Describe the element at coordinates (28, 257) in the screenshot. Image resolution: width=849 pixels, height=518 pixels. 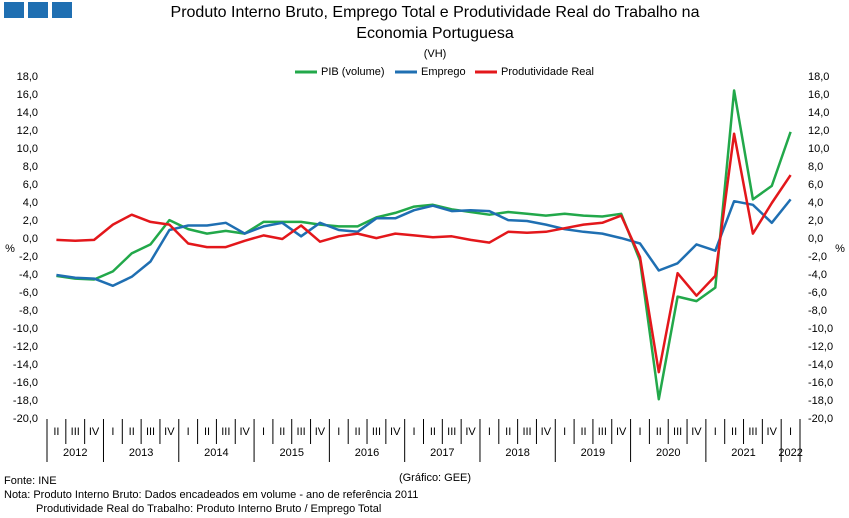
I see `y-tick-label: -2,0` at that location.